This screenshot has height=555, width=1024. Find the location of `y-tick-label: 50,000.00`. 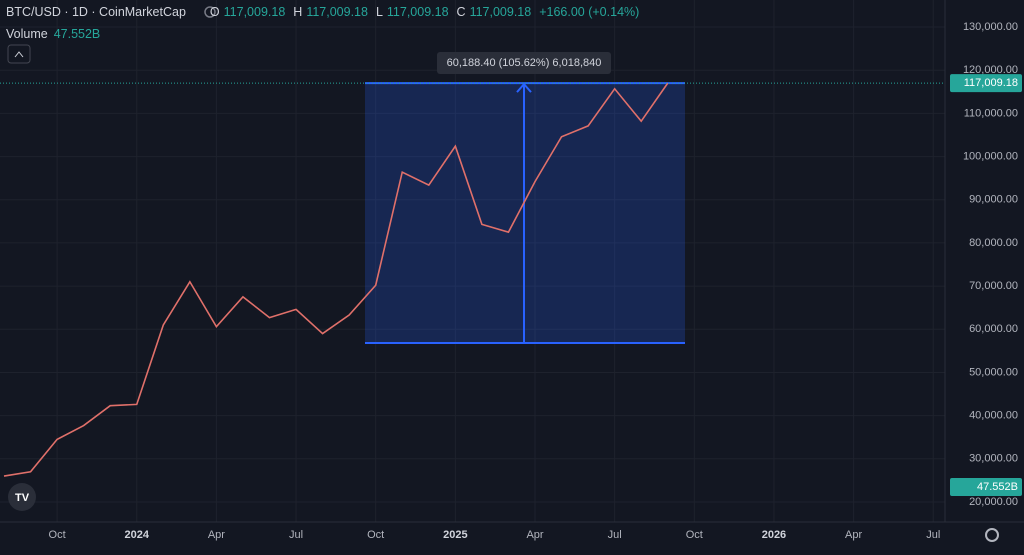

y-tick-label: 50,000.00 is located at coordinates (993, 372).